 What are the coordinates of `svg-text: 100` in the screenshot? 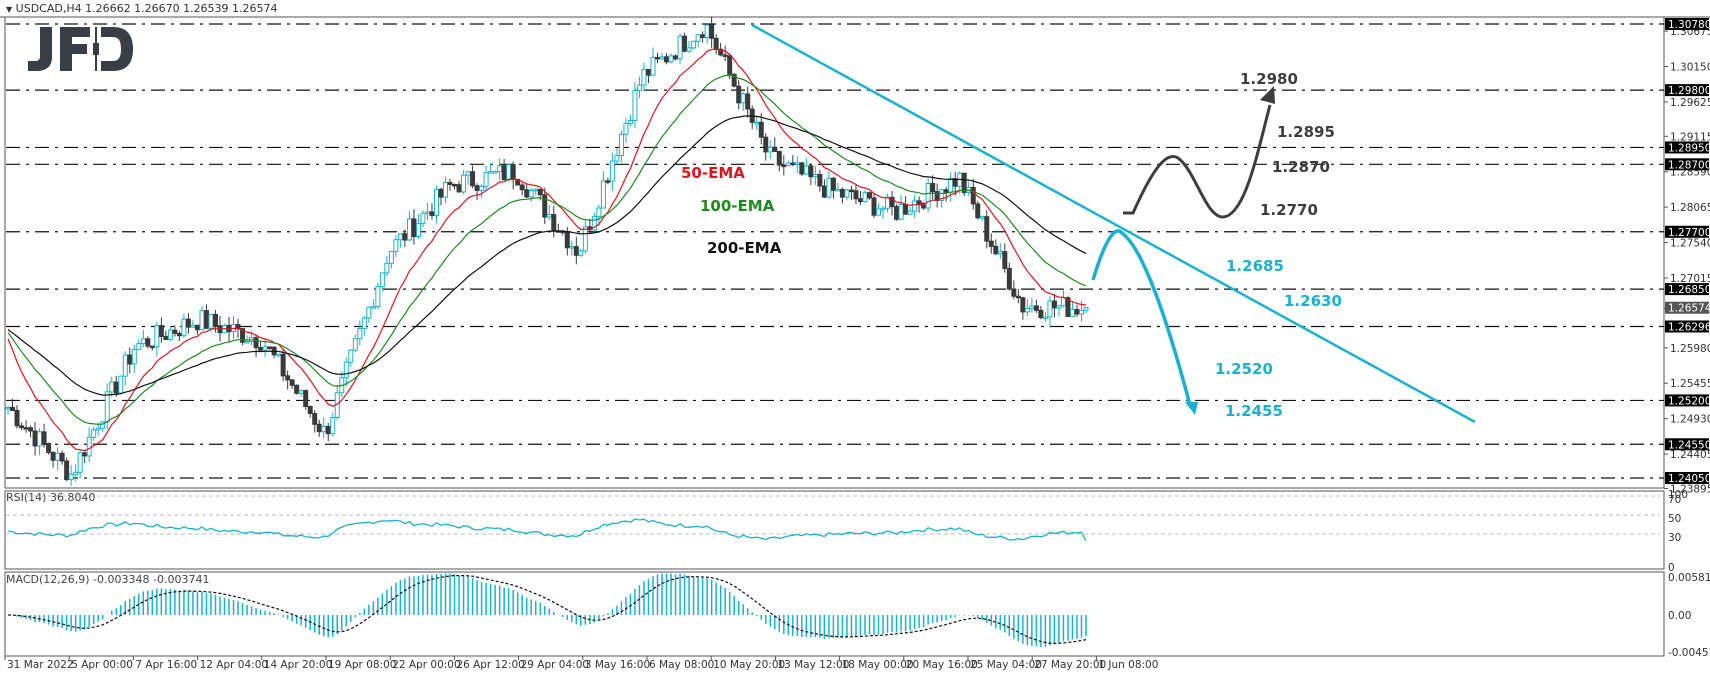 It's located at (1678, 495).